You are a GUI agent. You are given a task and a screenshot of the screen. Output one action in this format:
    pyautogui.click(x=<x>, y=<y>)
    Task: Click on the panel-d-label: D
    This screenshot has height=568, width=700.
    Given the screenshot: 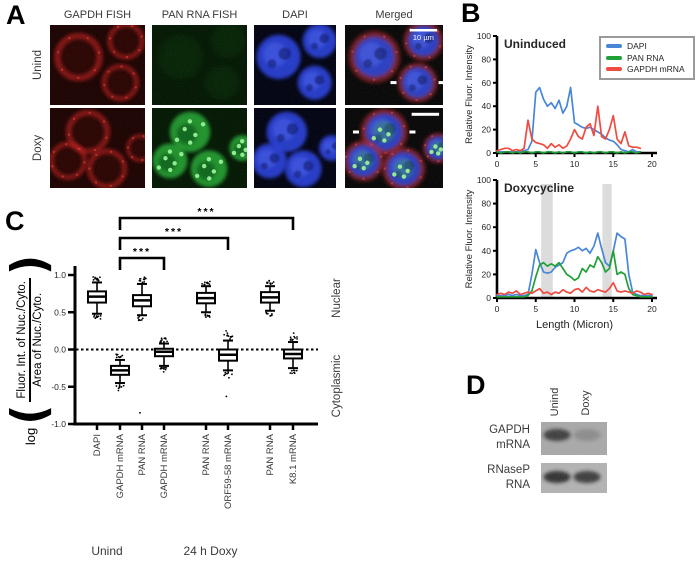 What is the action you would take?
    pyautogui.click(x=476, y=385)
    